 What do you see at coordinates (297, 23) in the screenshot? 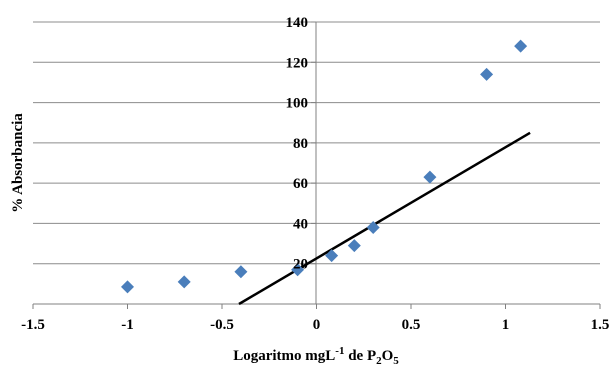
I see `y-tick-label: 140` at bounding box center [297, 23].